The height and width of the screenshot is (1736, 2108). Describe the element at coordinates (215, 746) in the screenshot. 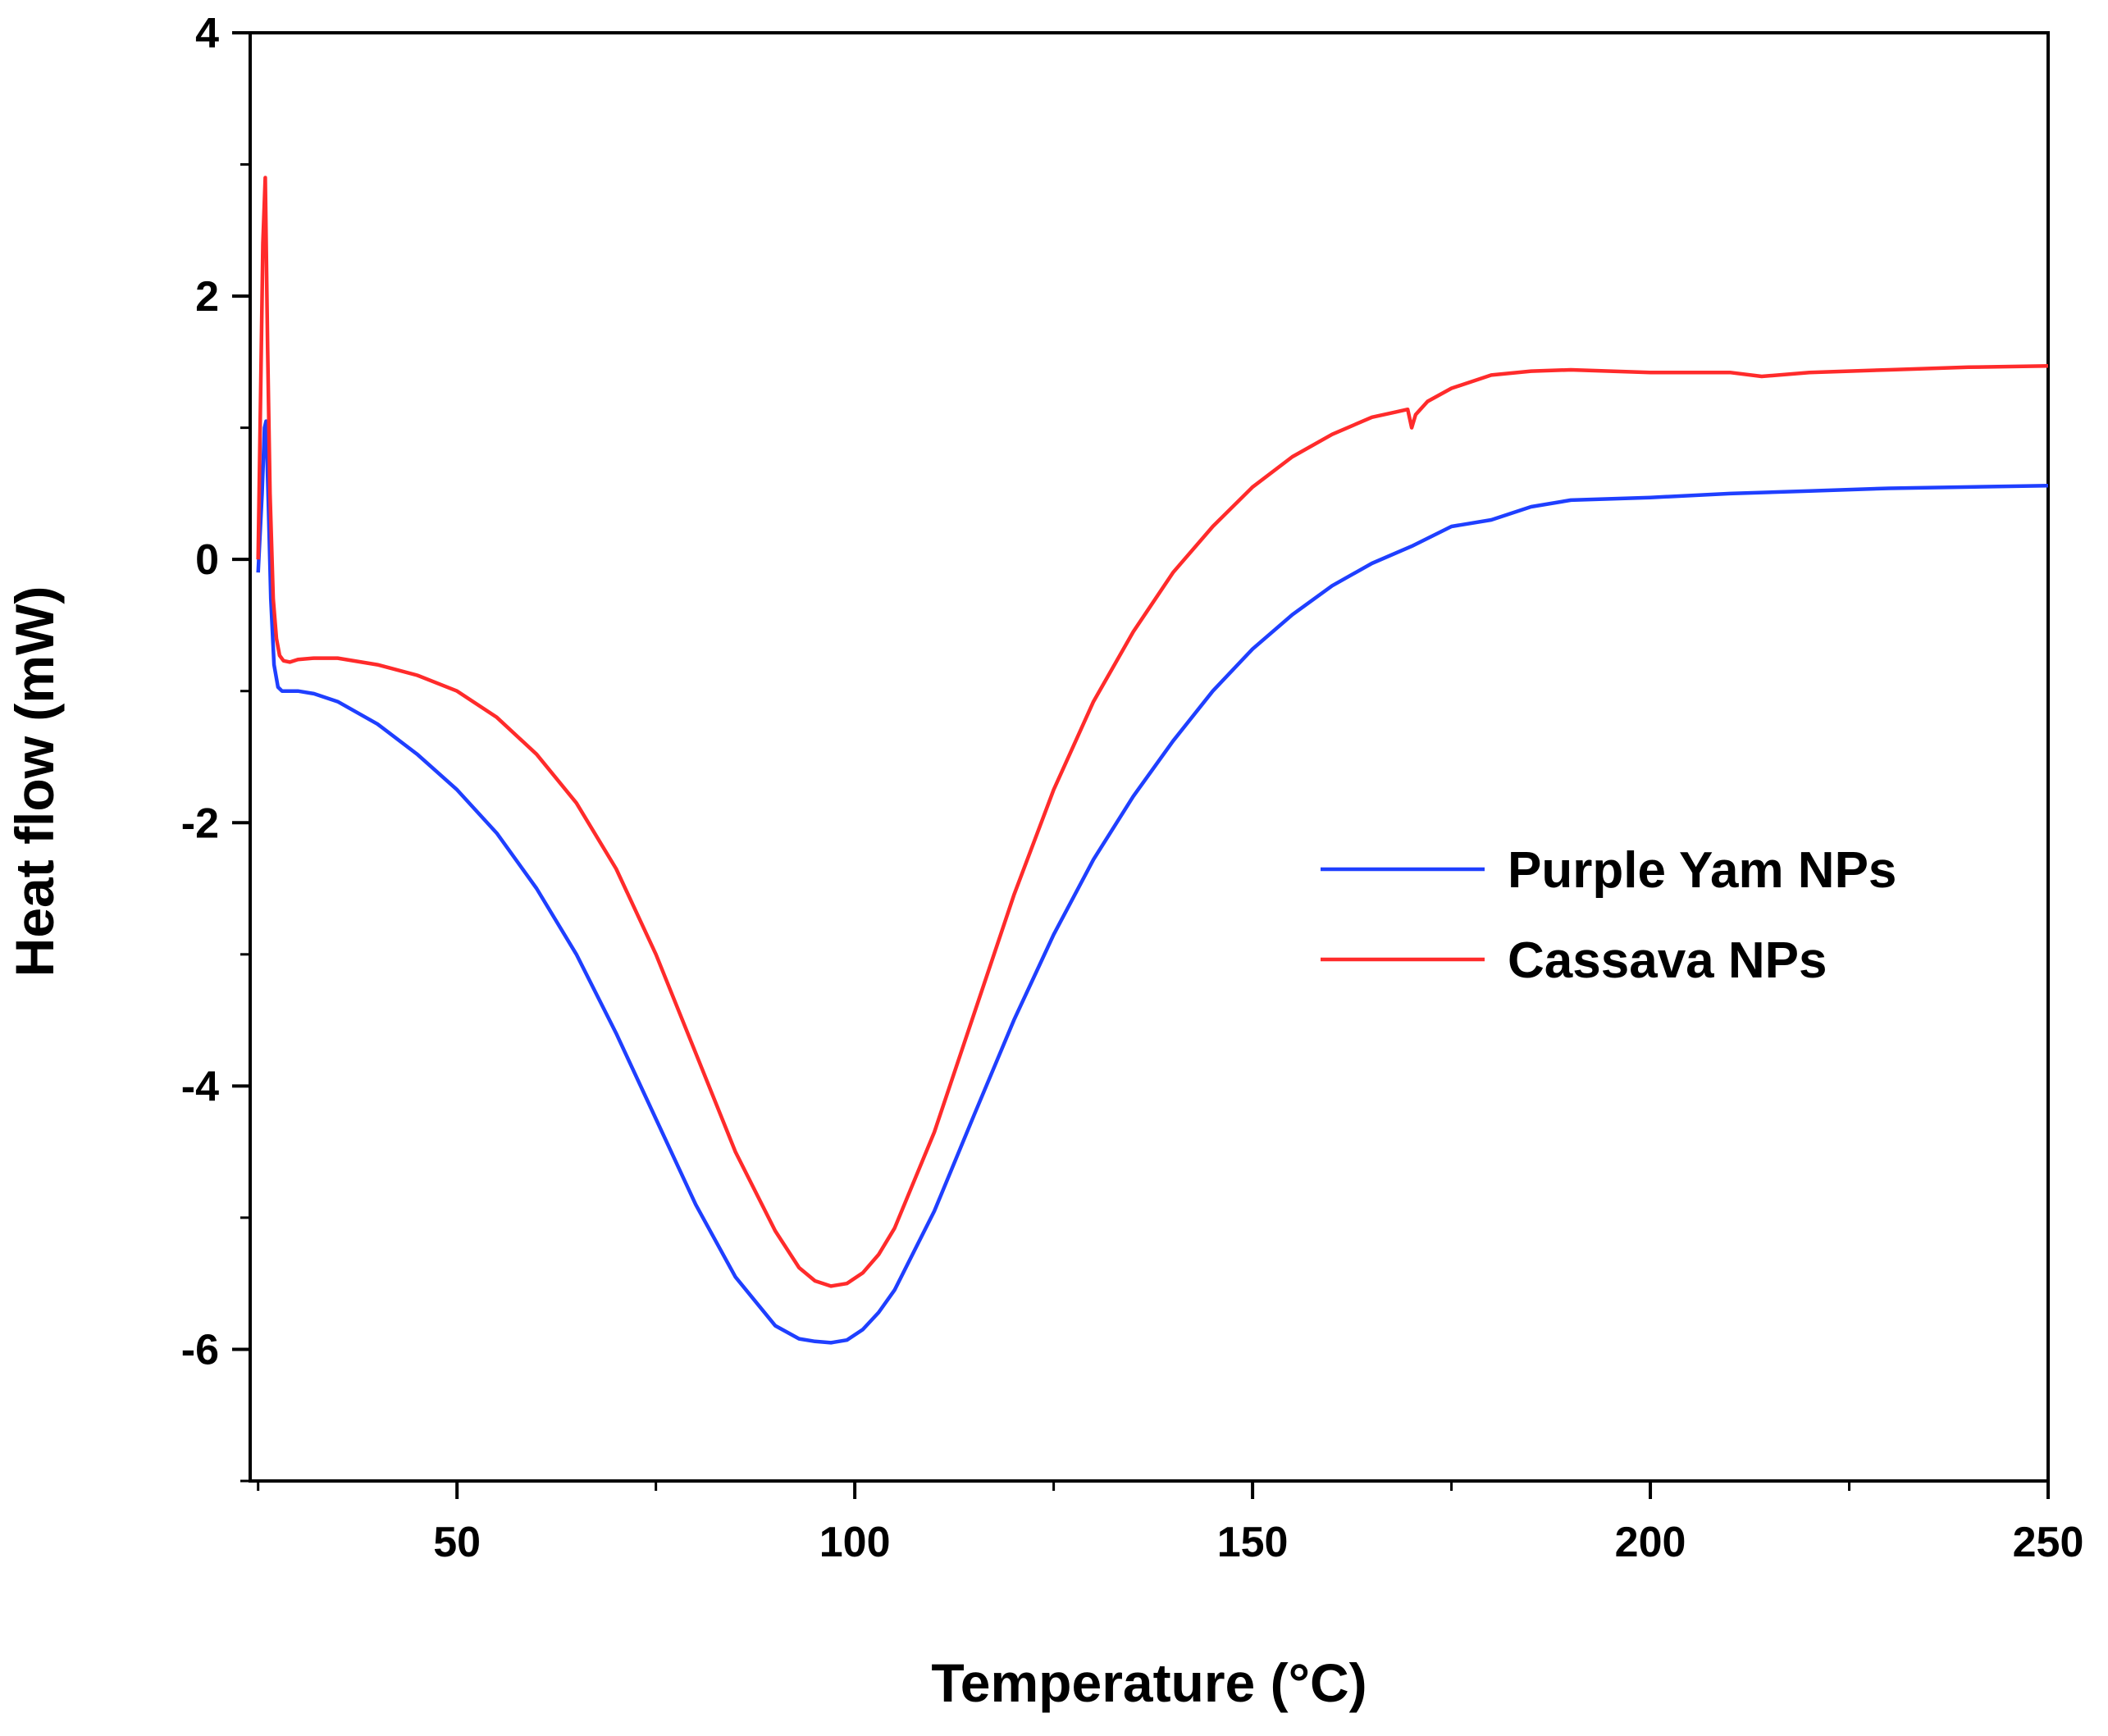

I see `y-axis-ticks: -6 -4 -2 0 2 4` at that location.